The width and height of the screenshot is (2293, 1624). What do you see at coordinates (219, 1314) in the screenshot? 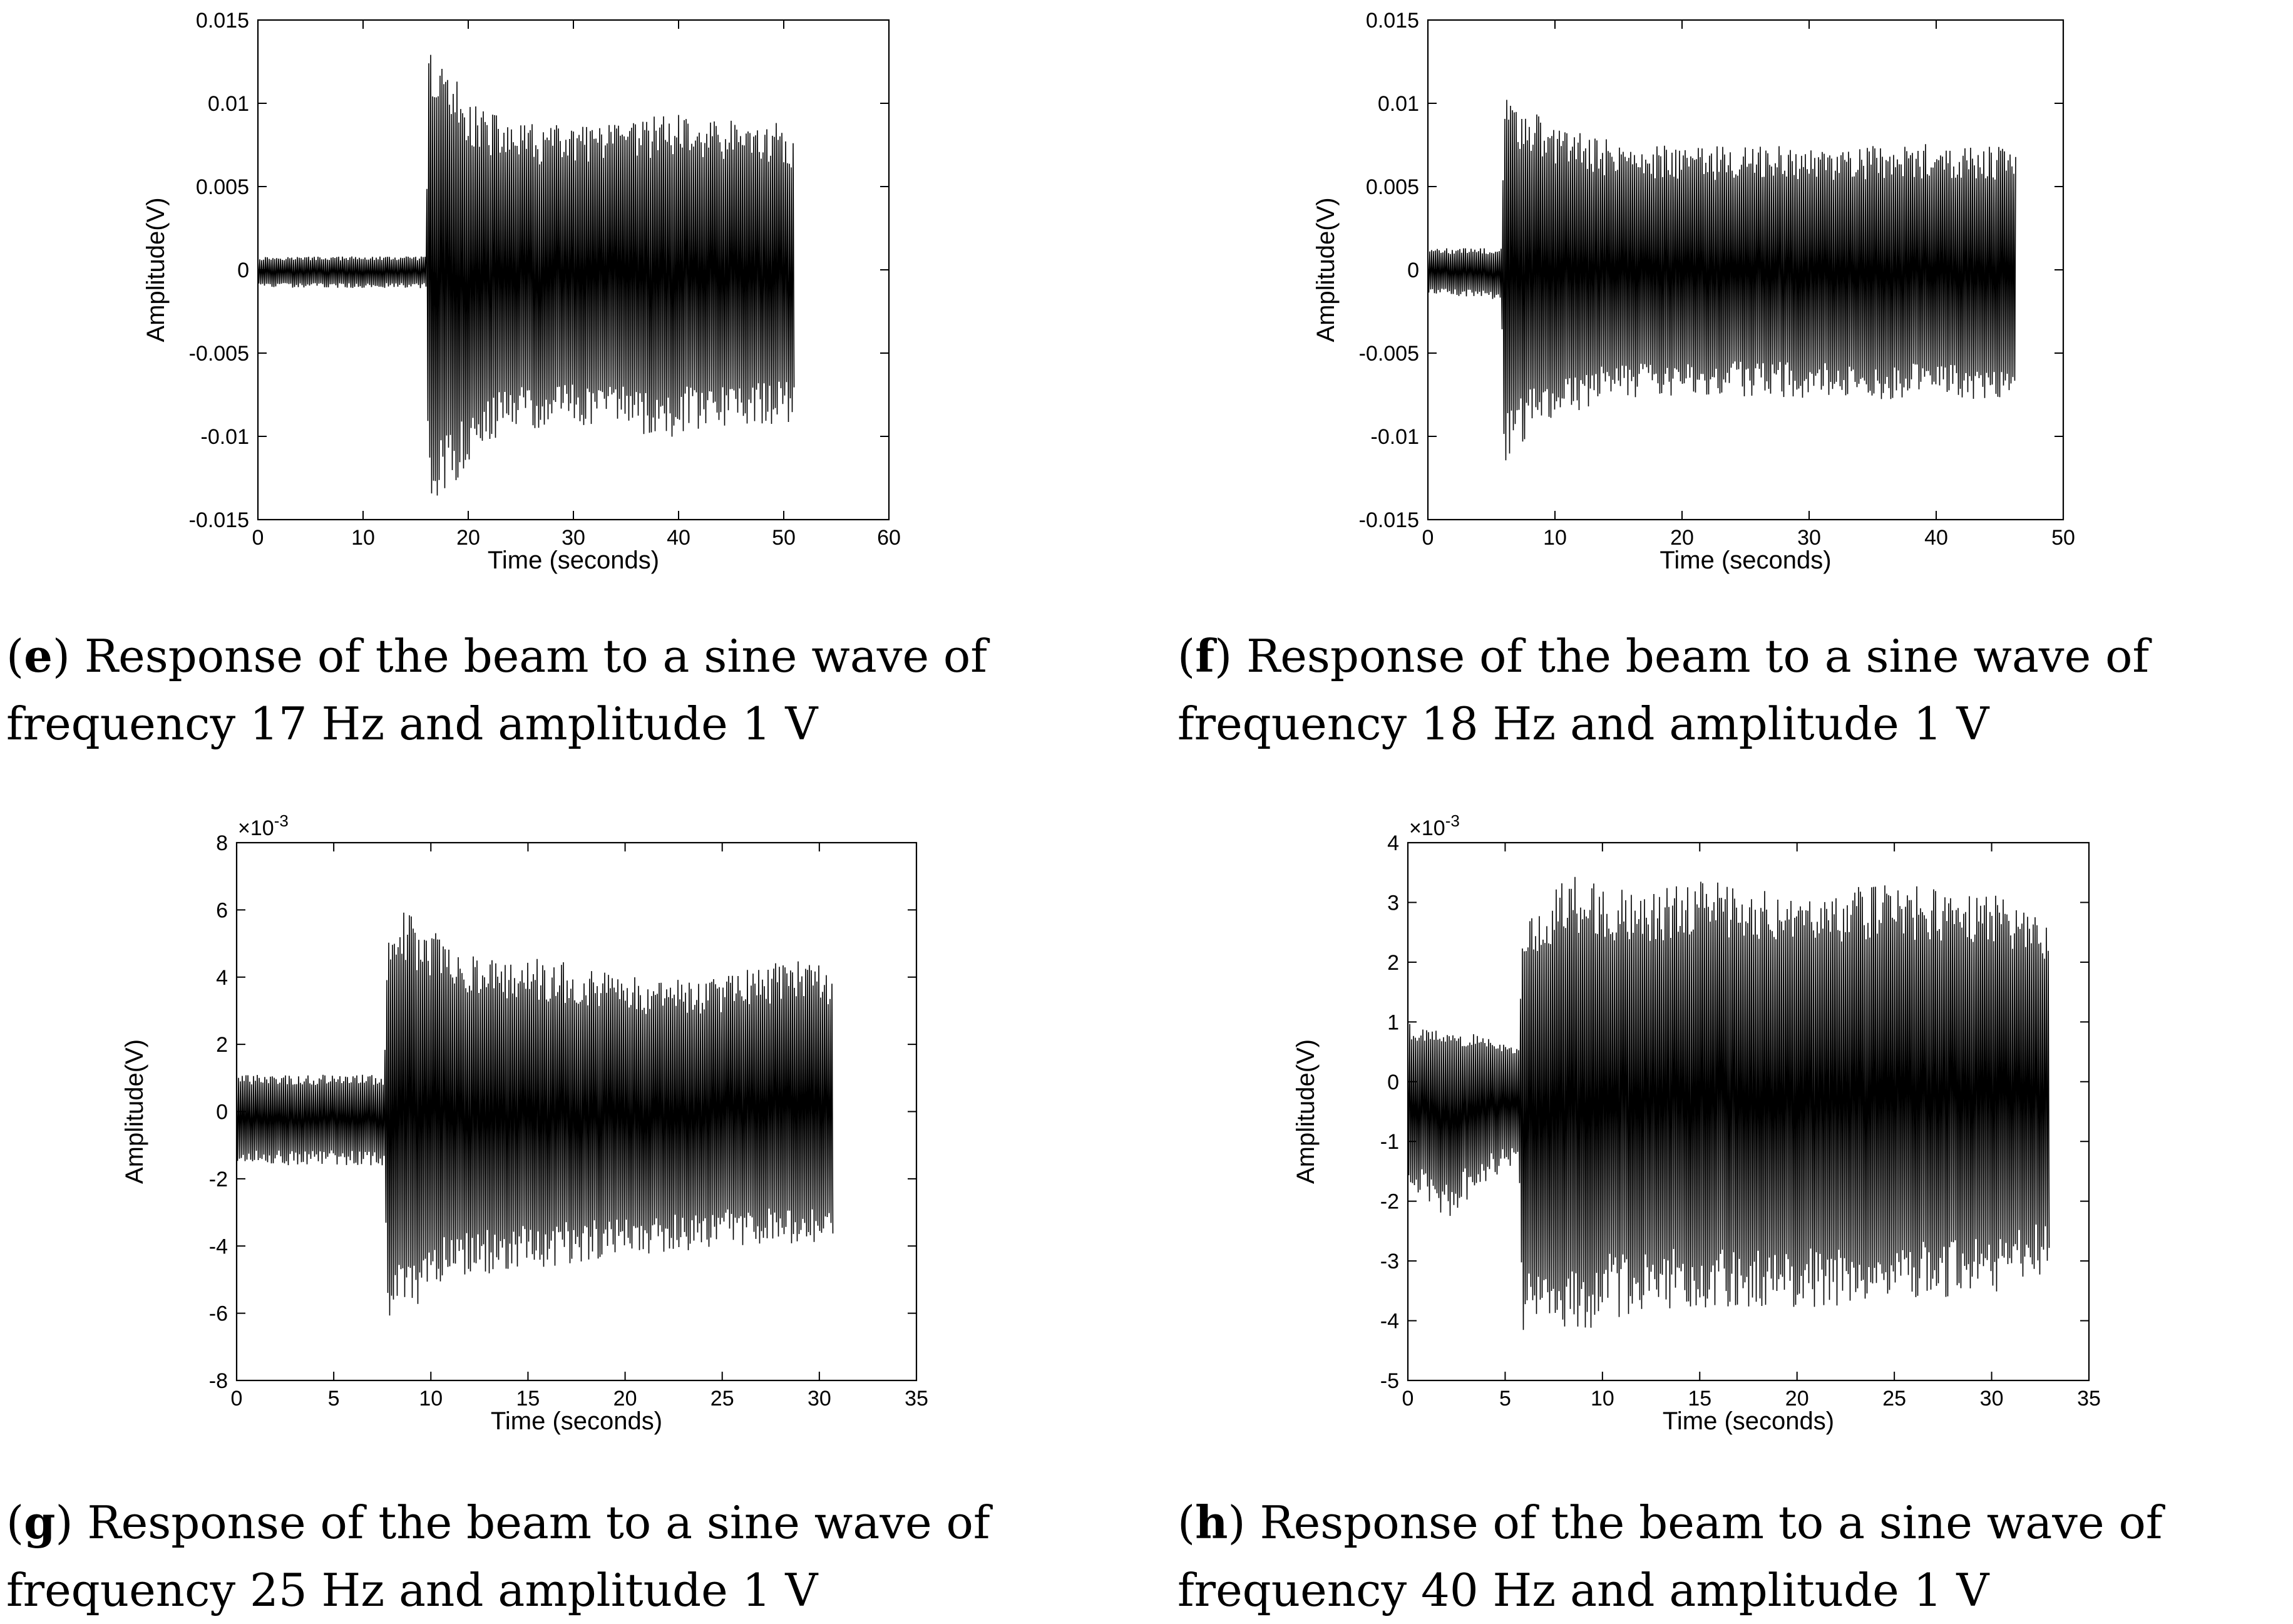
I see `y-tick-label: -6` at bounding box center [219, 1314].